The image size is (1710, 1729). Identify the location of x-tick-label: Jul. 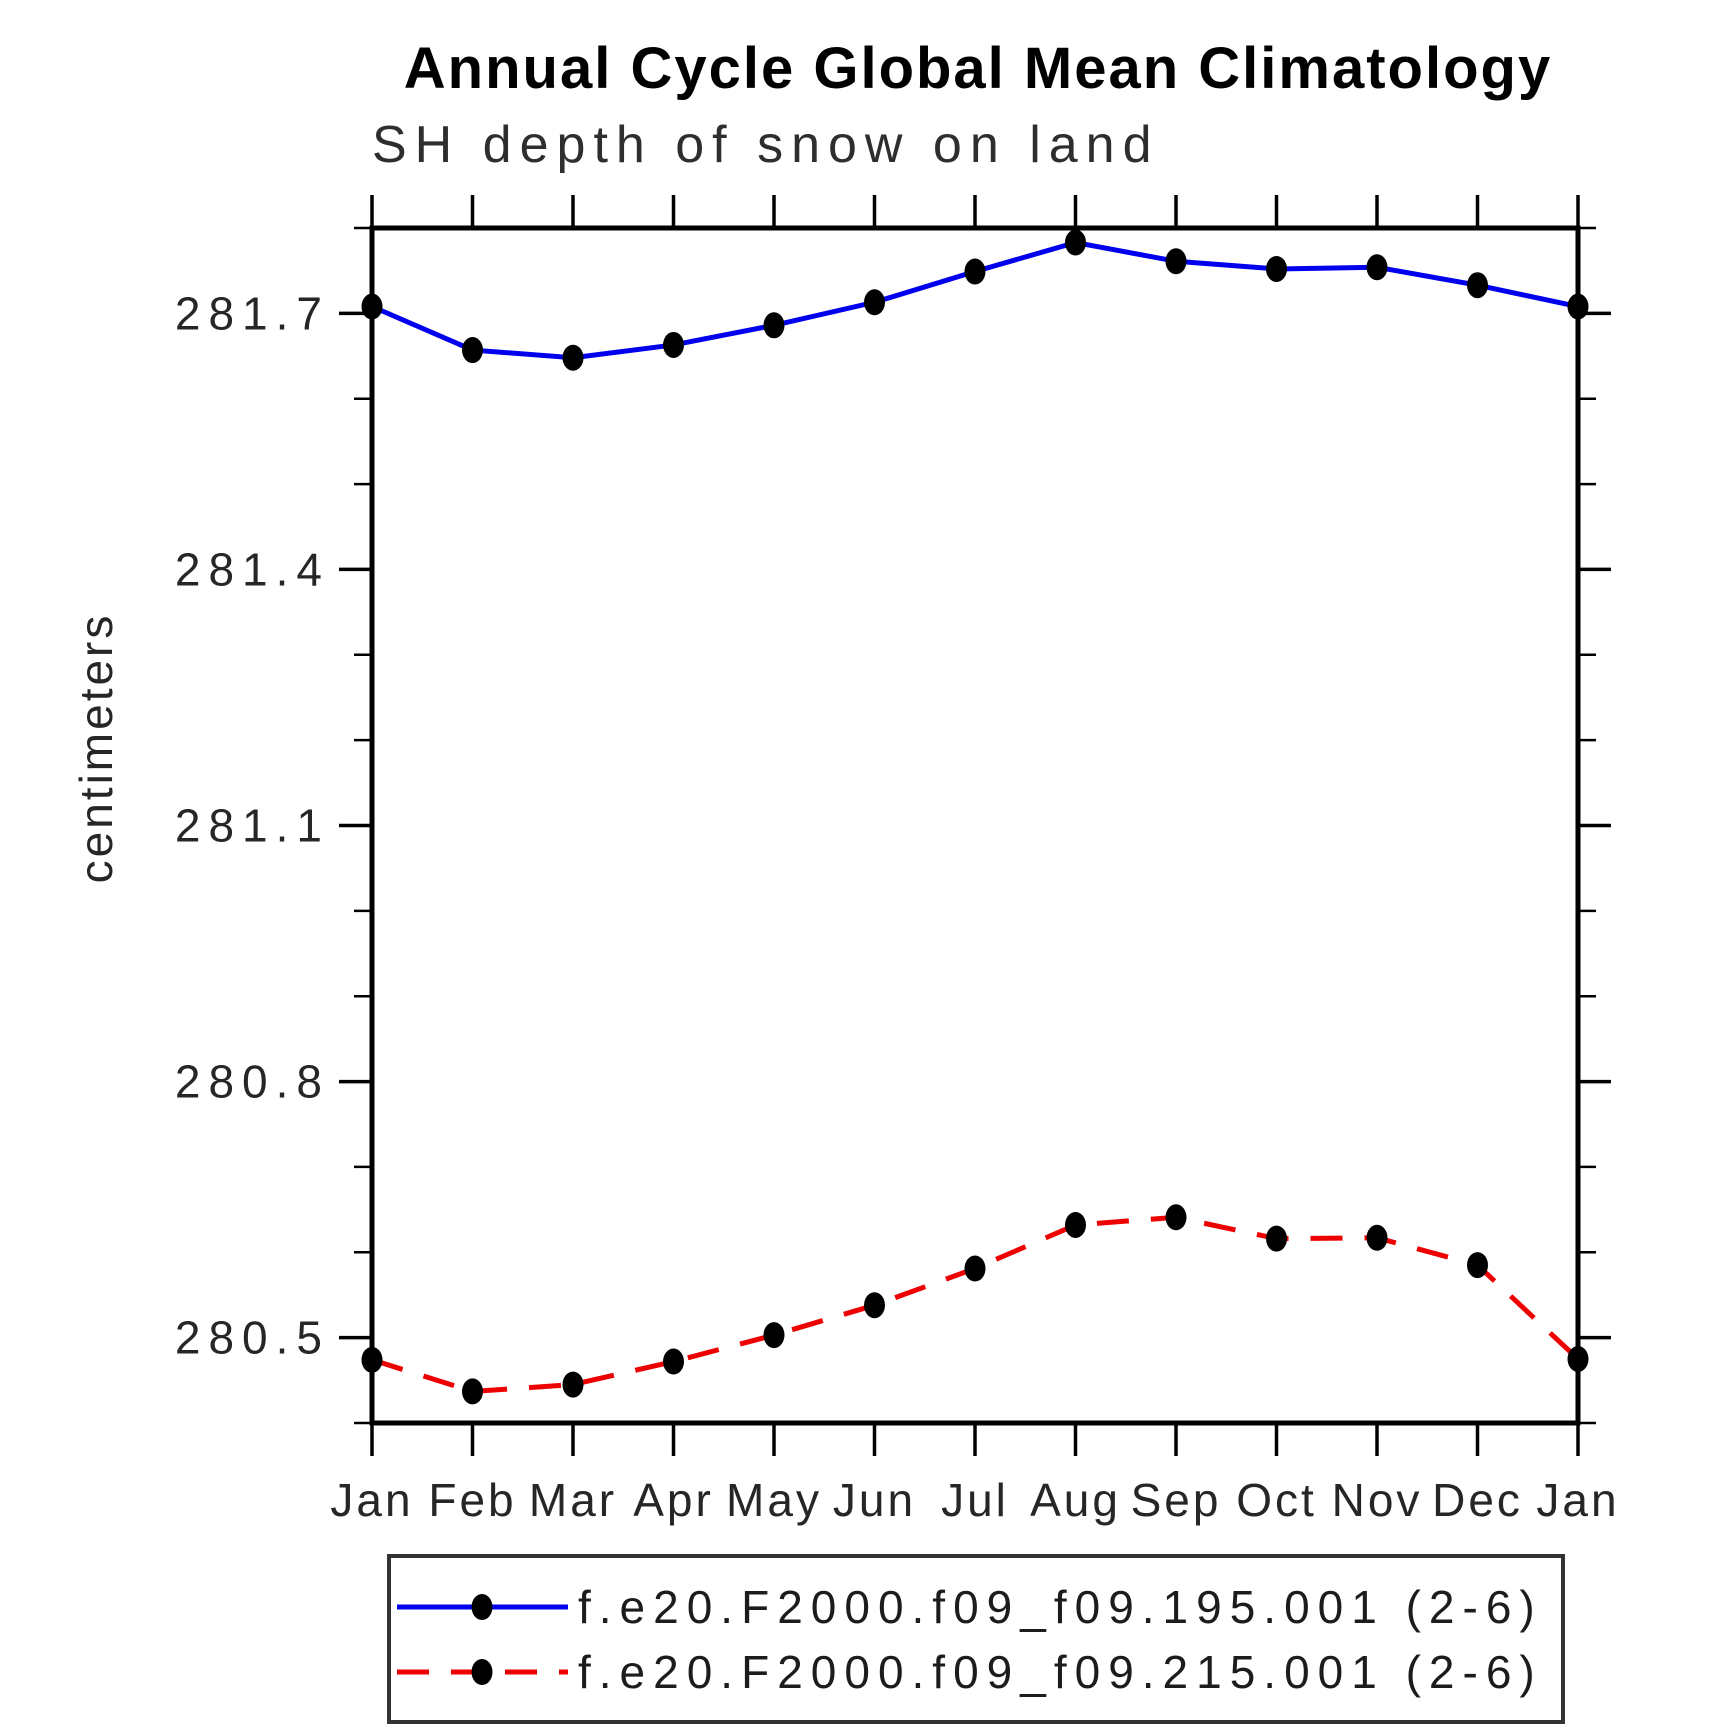
(975, 1500).